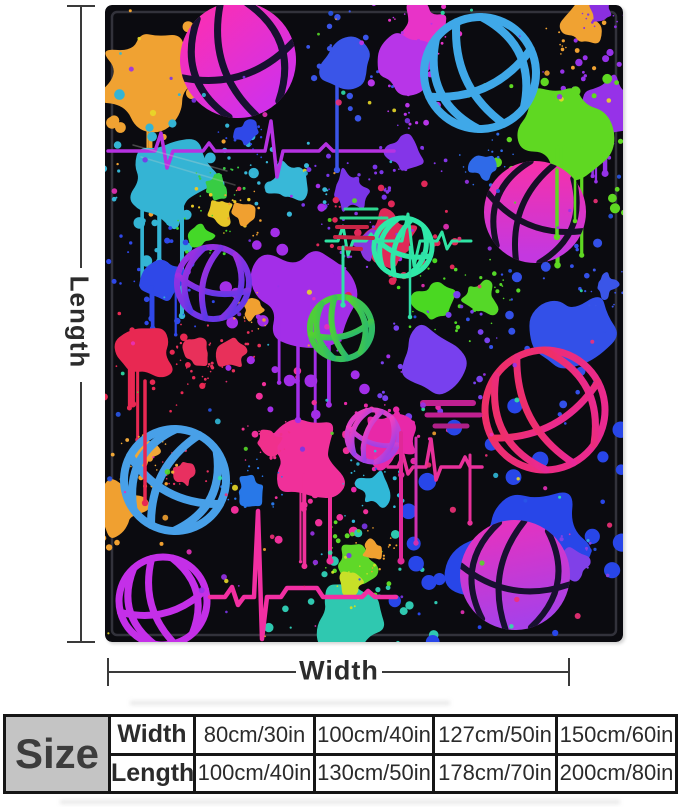 This screenshot has width=679, height=807. What do you see at coordinates (616, 735) in the screenshot?
I see `width-value-cell: 150cm/60in` at bounding box center [616, 735].